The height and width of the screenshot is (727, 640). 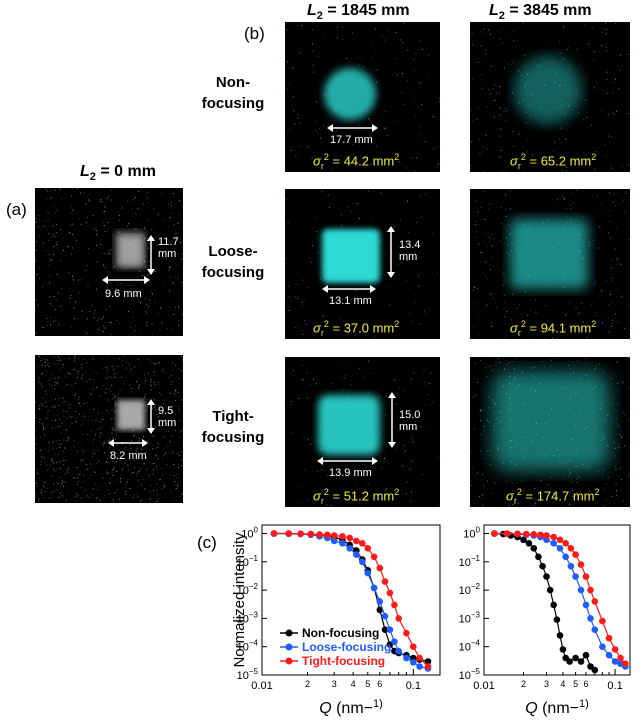 I want to click on x-tick-label: 0.01, so click(x=261, y=686).